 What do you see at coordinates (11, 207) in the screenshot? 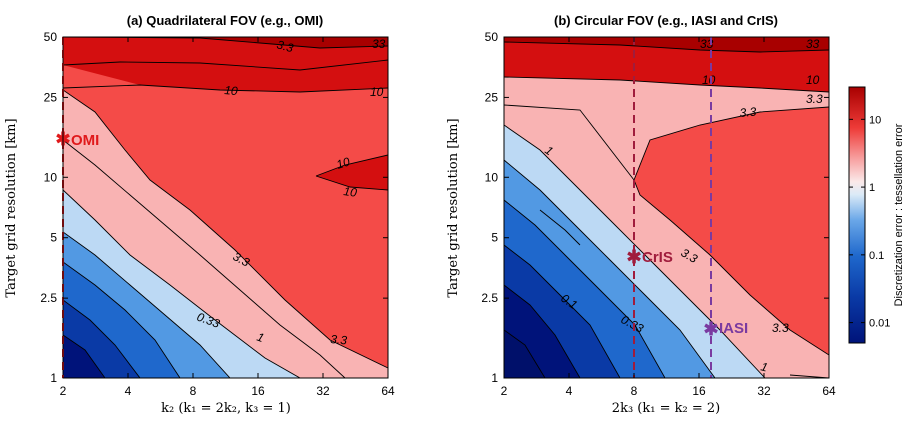
I see `panel-a-ylabel: Target grid resolution [km]` at bounding box center [11, 207].